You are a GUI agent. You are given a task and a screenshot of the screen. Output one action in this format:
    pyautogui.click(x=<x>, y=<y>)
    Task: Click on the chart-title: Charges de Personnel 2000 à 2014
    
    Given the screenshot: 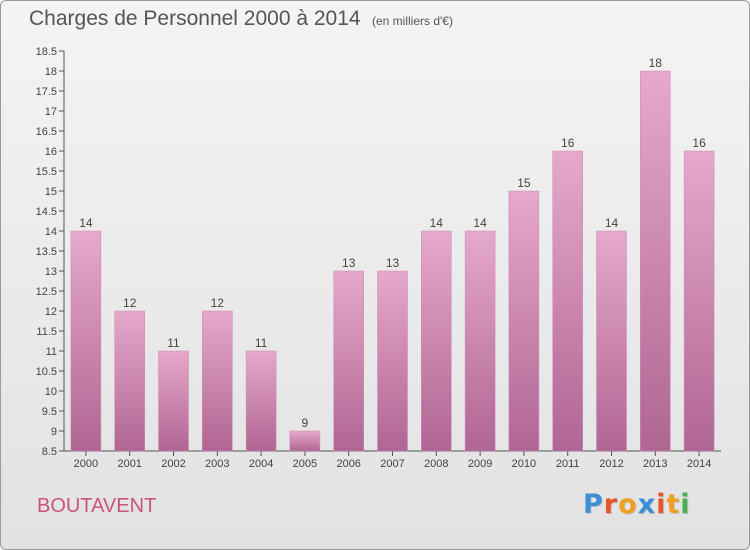 What is the action you would take?
    pyautogui.click(x=195, y=18)
    